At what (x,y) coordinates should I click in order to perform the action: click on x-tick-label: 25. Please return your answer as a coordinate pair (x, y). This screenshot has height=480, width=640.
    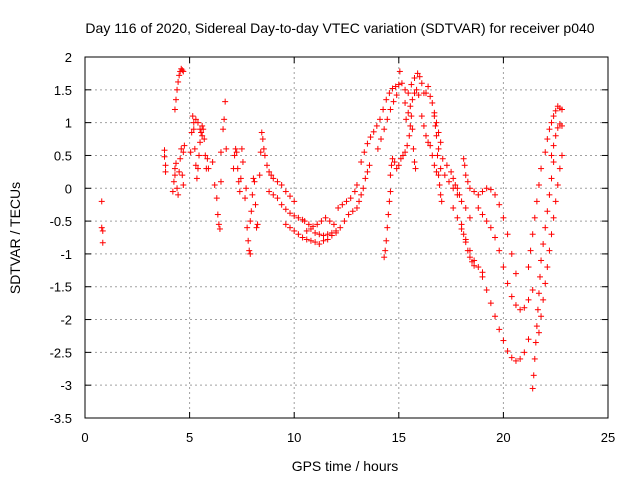
    Looking at the image, I should click on (608, 437).